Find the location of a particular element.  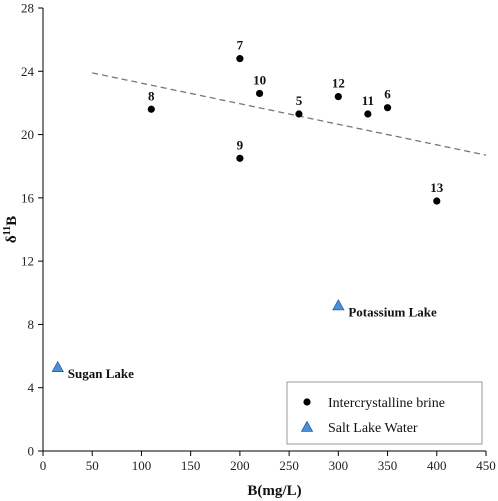

point-label-7: 7 is located at coordinates (240, 45).